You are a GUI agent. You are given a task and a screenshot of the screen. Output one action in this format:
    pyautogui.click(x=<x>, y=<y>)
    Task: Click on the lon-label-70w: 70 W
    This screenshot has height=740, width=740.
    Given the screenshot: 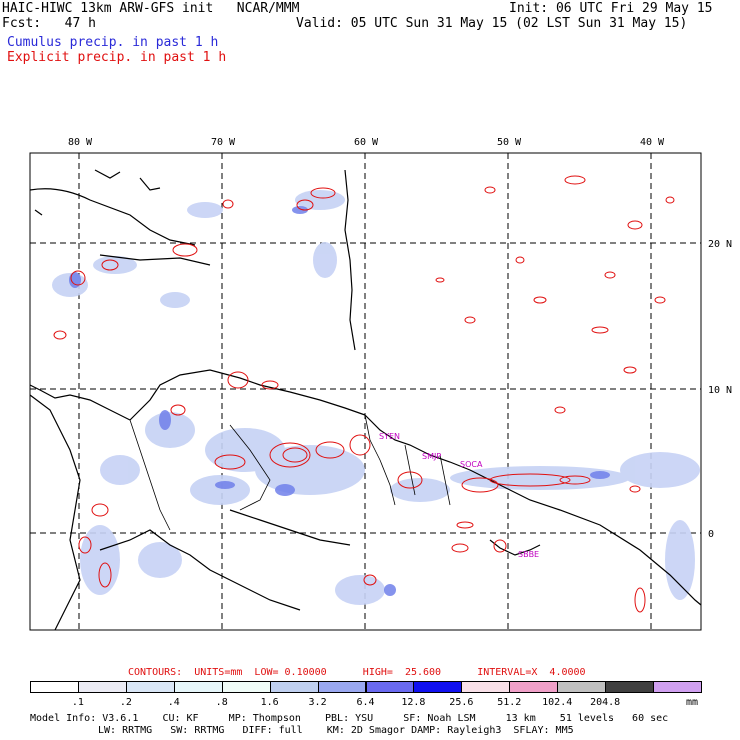 What is the action you would take?
    pyautogui.click(x=223, y=142)
    